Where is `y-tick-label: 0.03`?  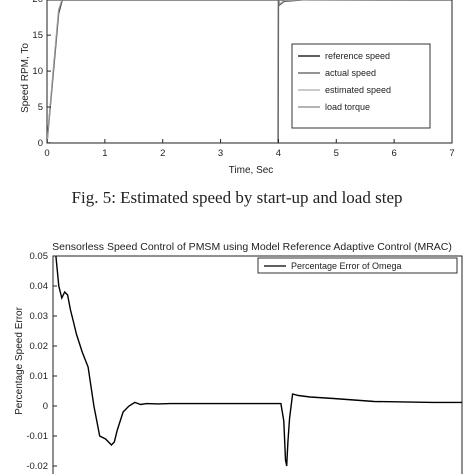 y-tick-label: 0.03 is located at coordinates (39, 316).